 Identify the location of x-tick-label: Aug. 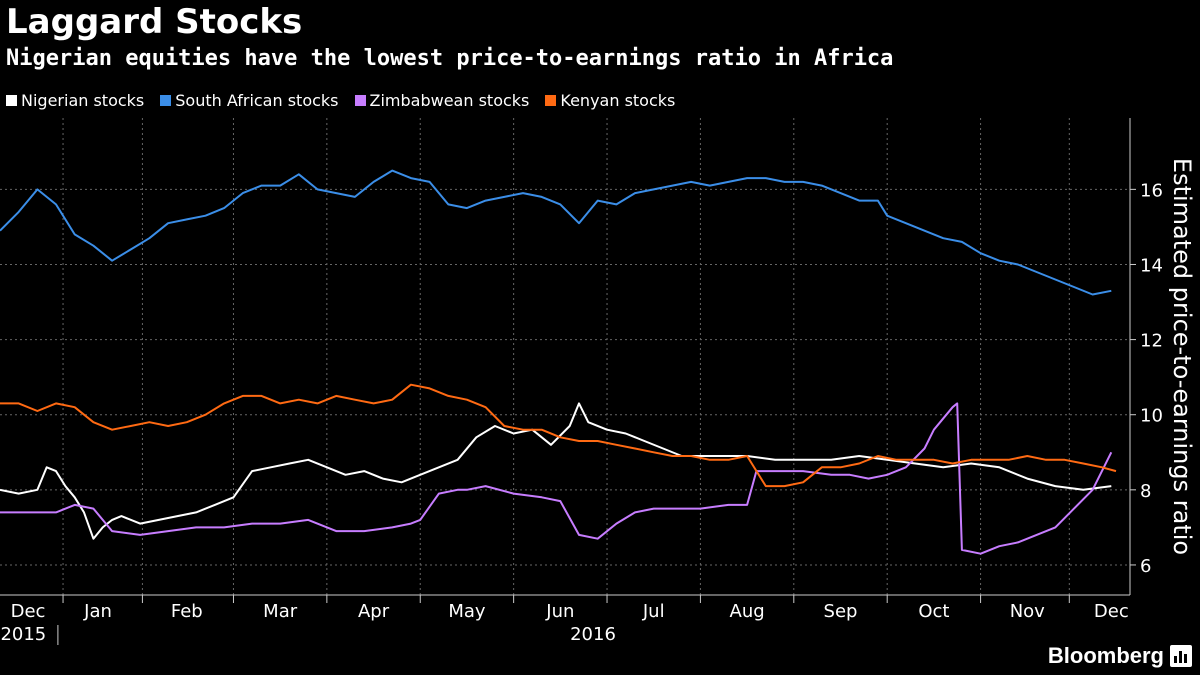
(747, 611).